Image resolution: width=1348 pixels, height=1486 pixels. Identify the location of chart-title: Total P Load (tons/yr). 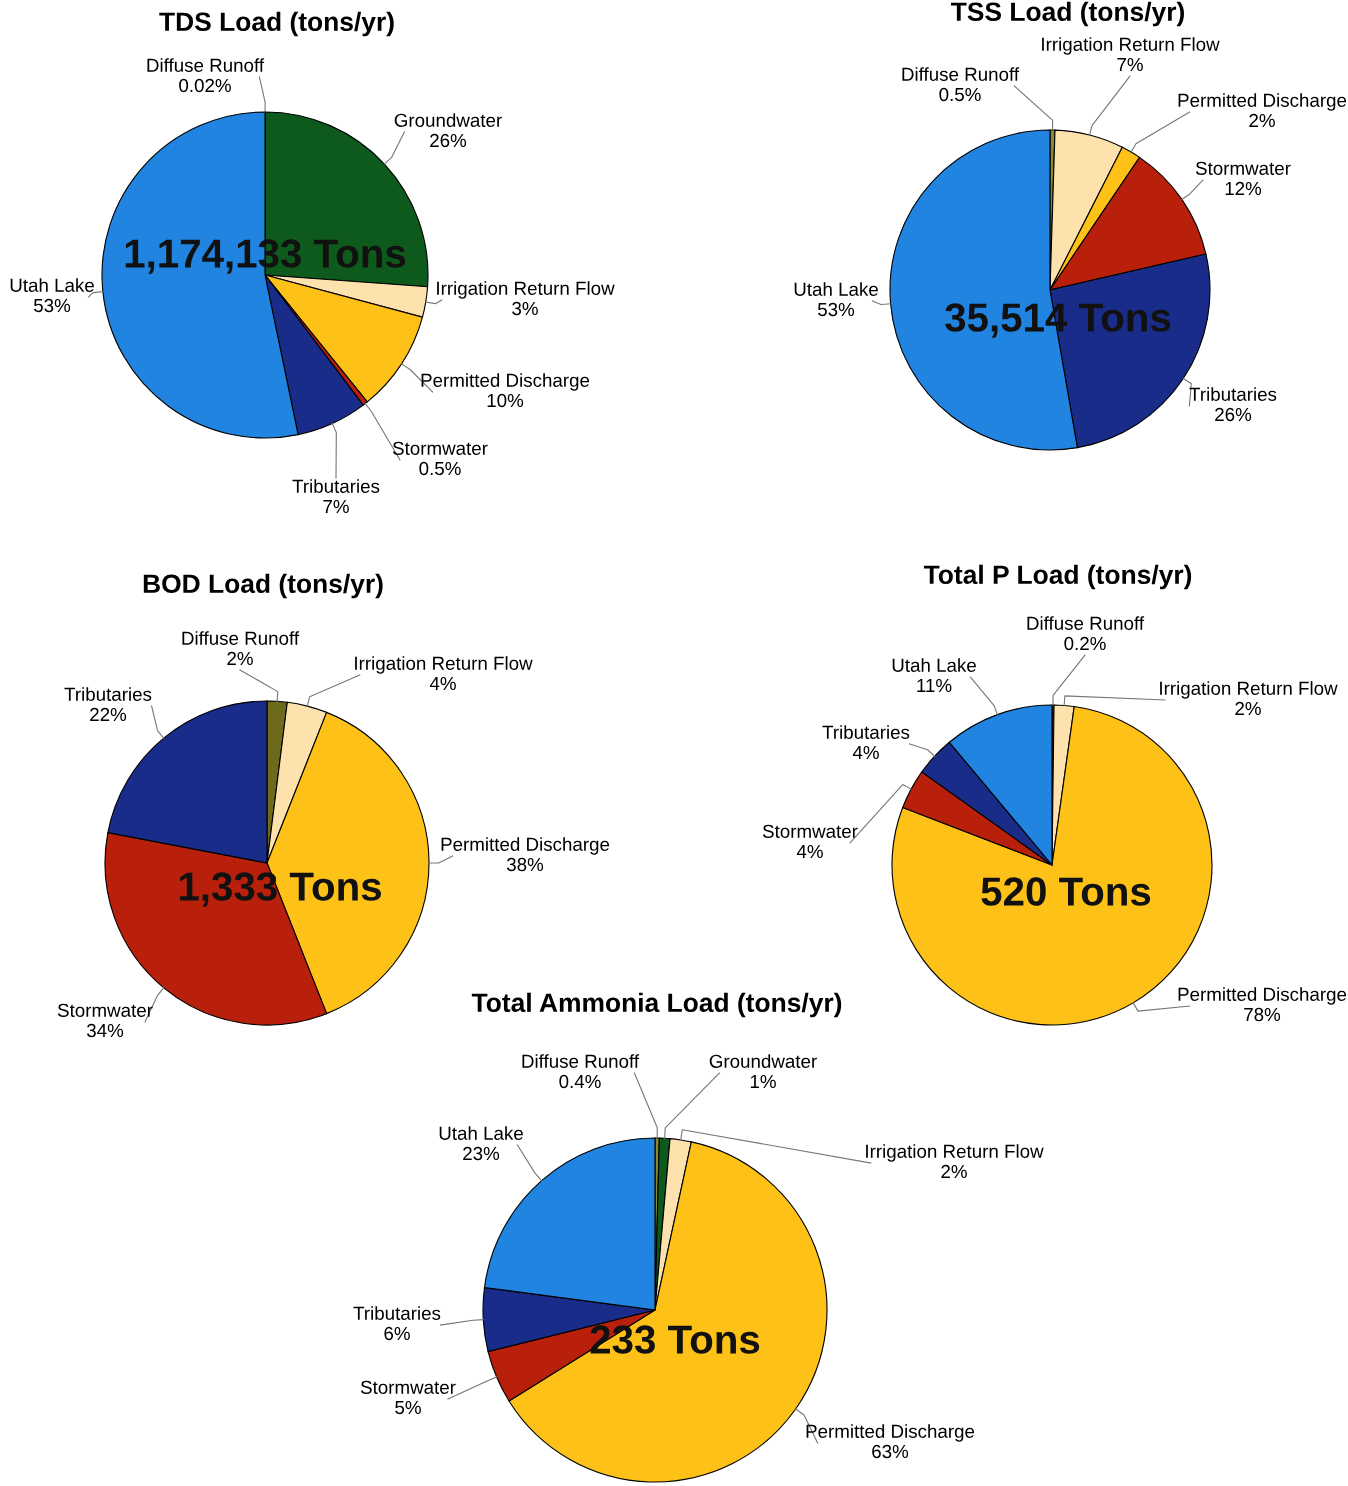
(1057, 577).